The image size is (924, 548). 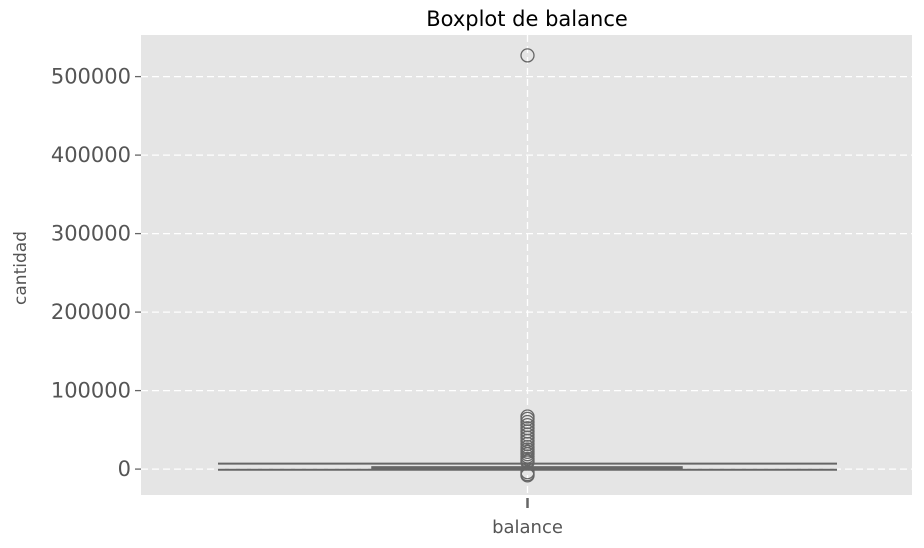 I want to click on x-tick-label: balance, so click(x=527, y=527).